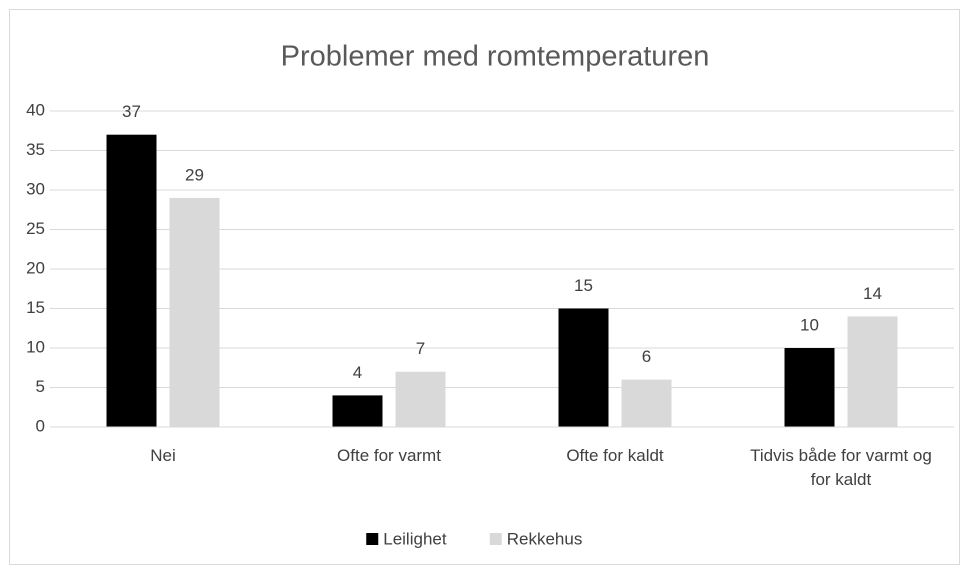 This screenshot has height=574, width=970. I want to click on x-tick-label: Nei, so click(163, 455).